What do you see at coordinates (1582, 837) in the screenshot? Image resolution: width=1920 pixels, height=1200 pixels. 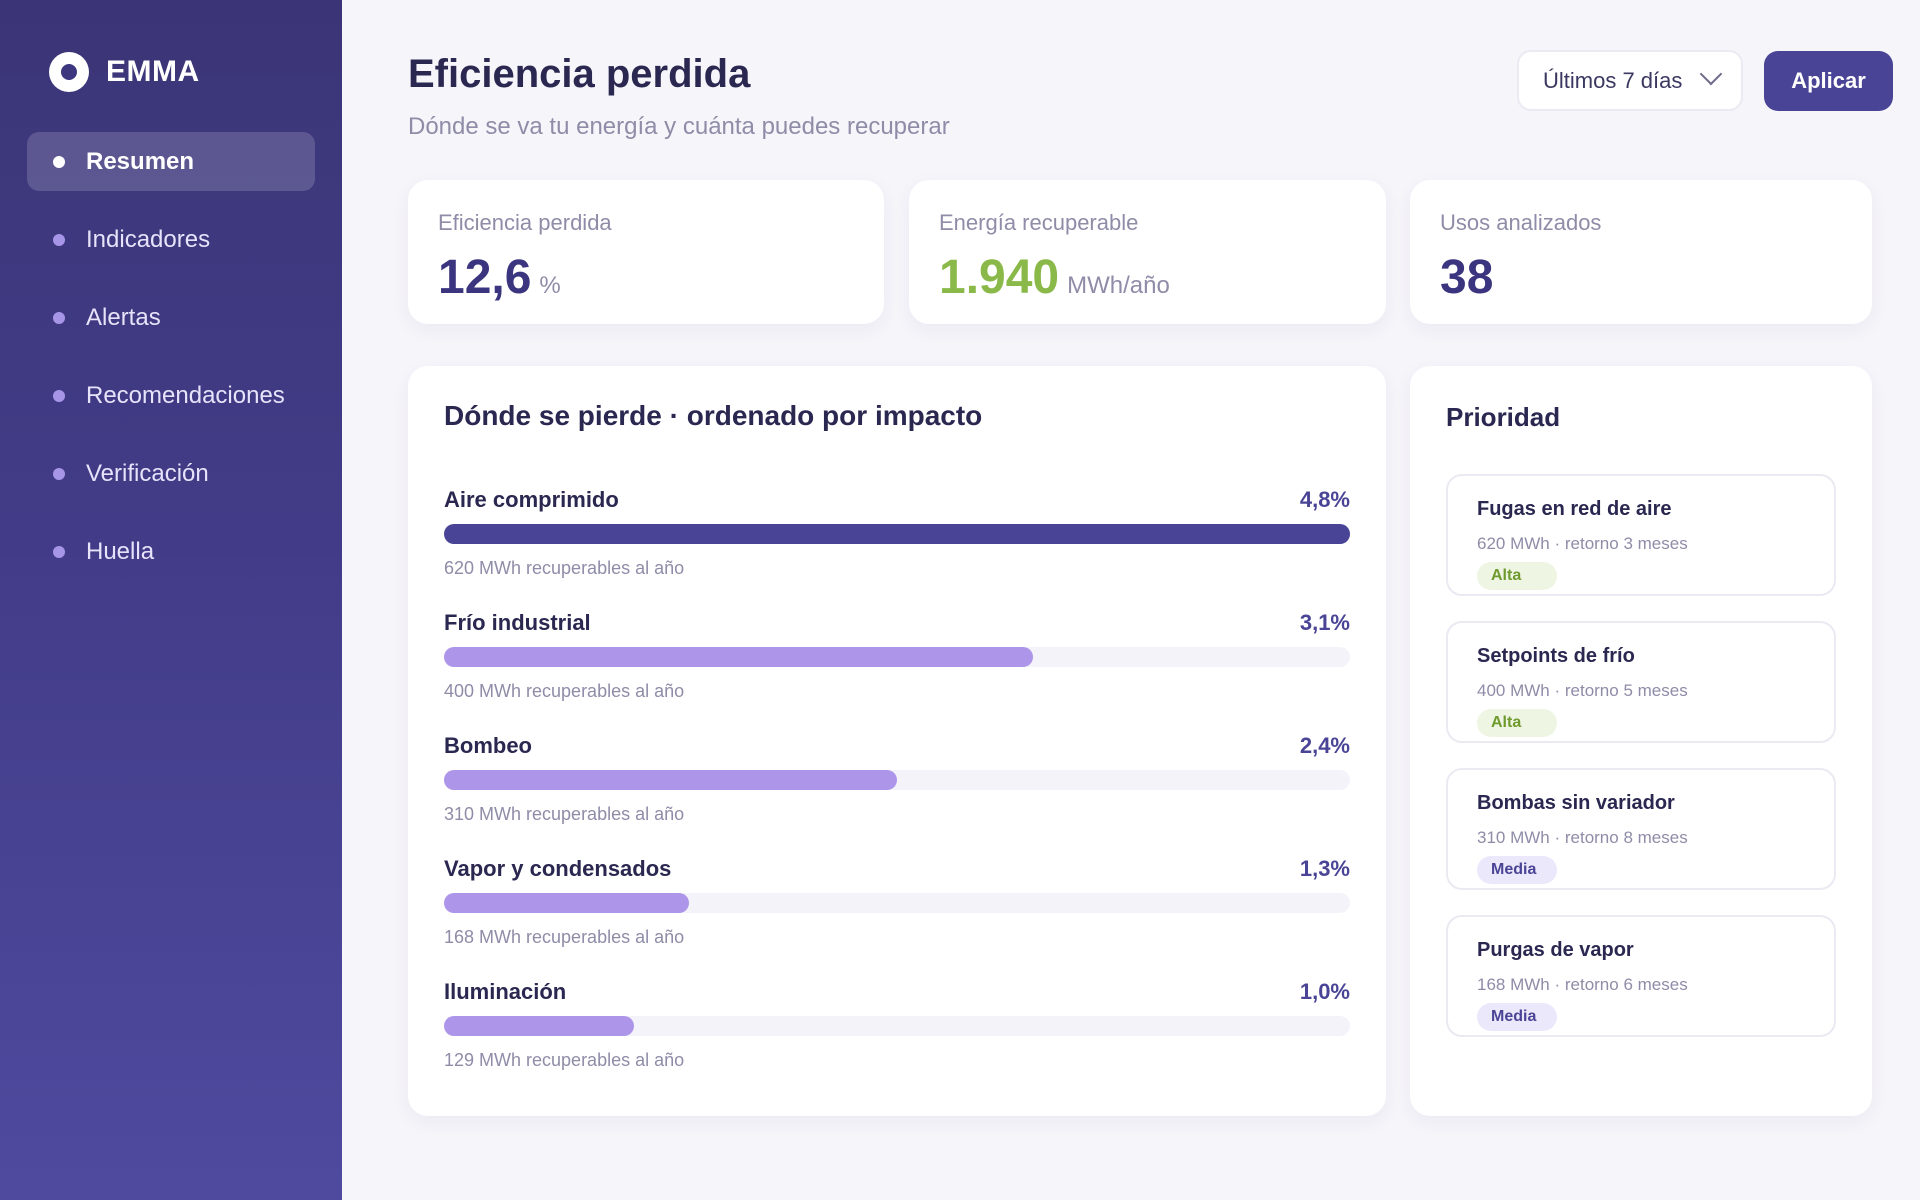 I see `priority-meta: 310 MWh · retorno 8 meses` at bounding box center [1582, 837].